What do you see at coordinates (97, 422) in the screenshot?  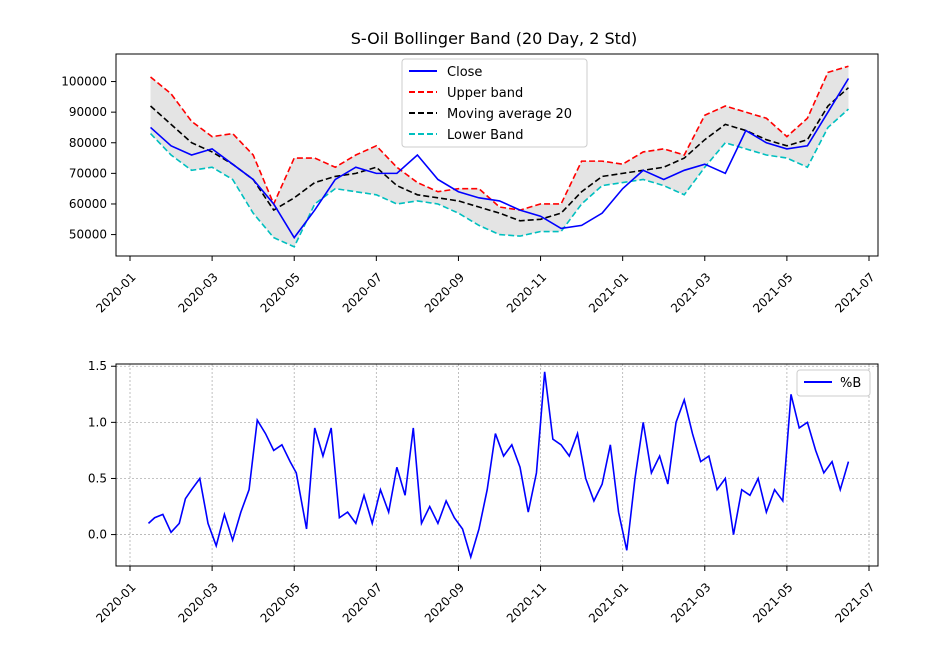 I see `y-tick-label: 1.0` at bounding box center [97, 422].